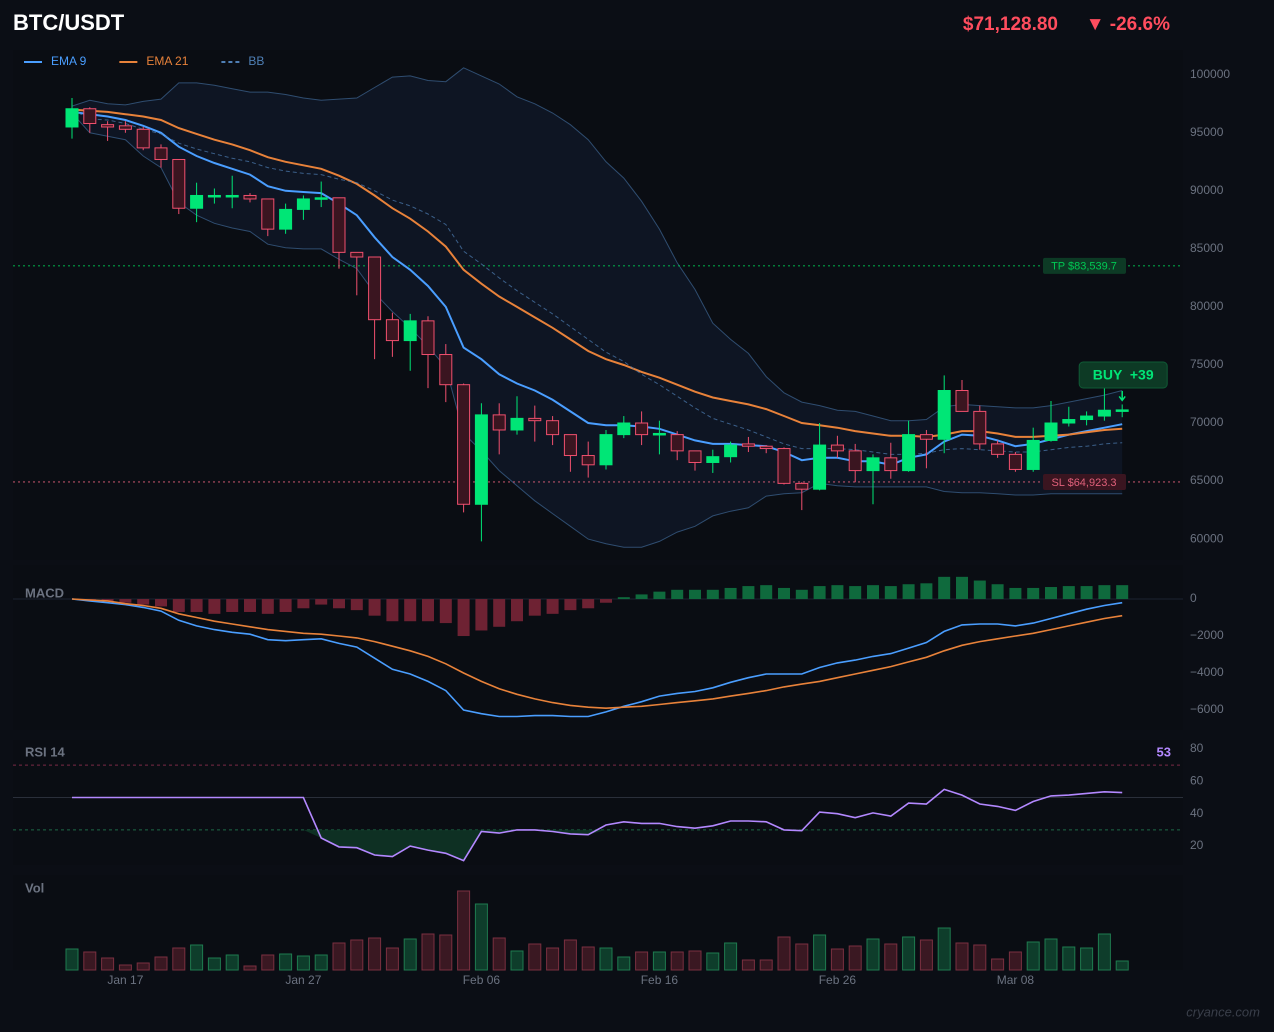 The image size is (1274, 1032). What do you see at coordinates (45, 751) in the screenshot?
I see `panel-title: RSI 14` at bounding box center [45, 751].